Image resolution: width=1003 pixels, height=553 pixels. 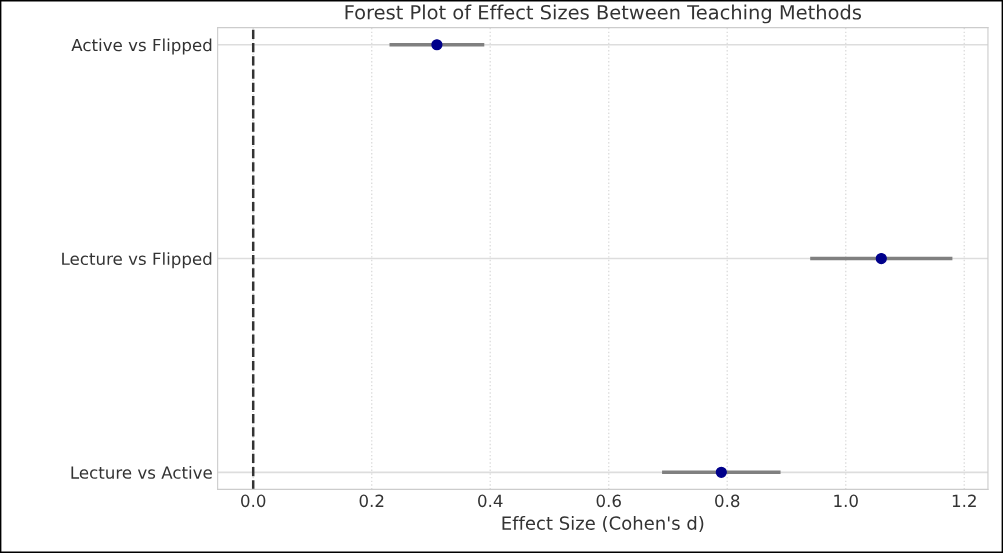 I want to click on x-axis-title: Effect Size (Cohen's d), so click(x=603, y=524).